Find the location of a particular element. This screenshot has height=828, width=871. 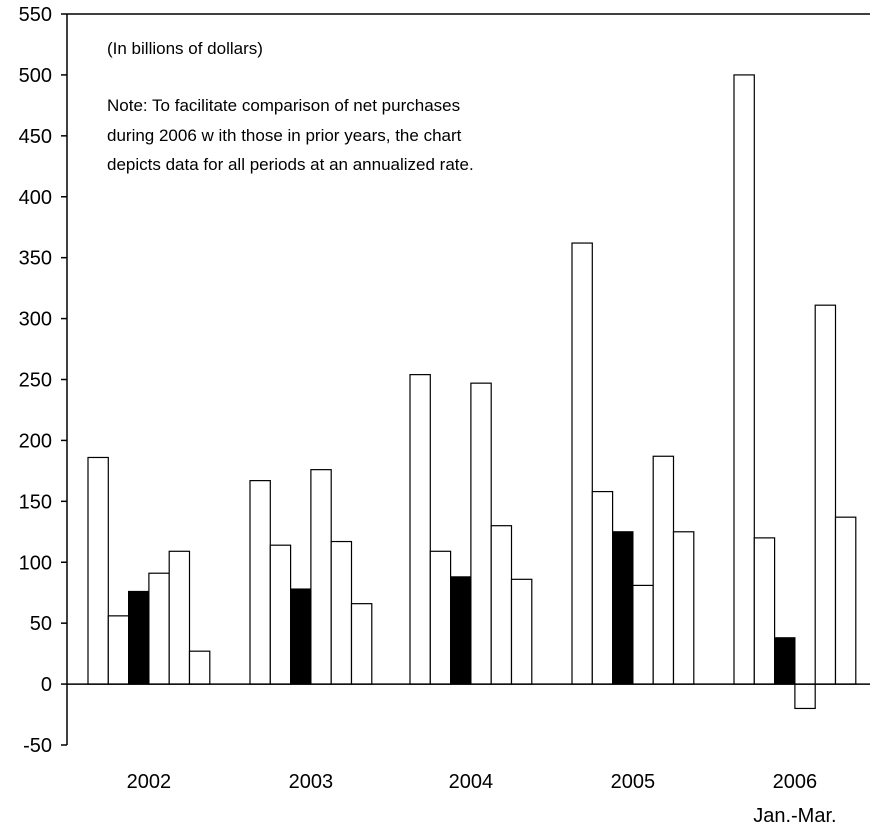

y-tick-label: 50 is located at coordinates (41, 624).